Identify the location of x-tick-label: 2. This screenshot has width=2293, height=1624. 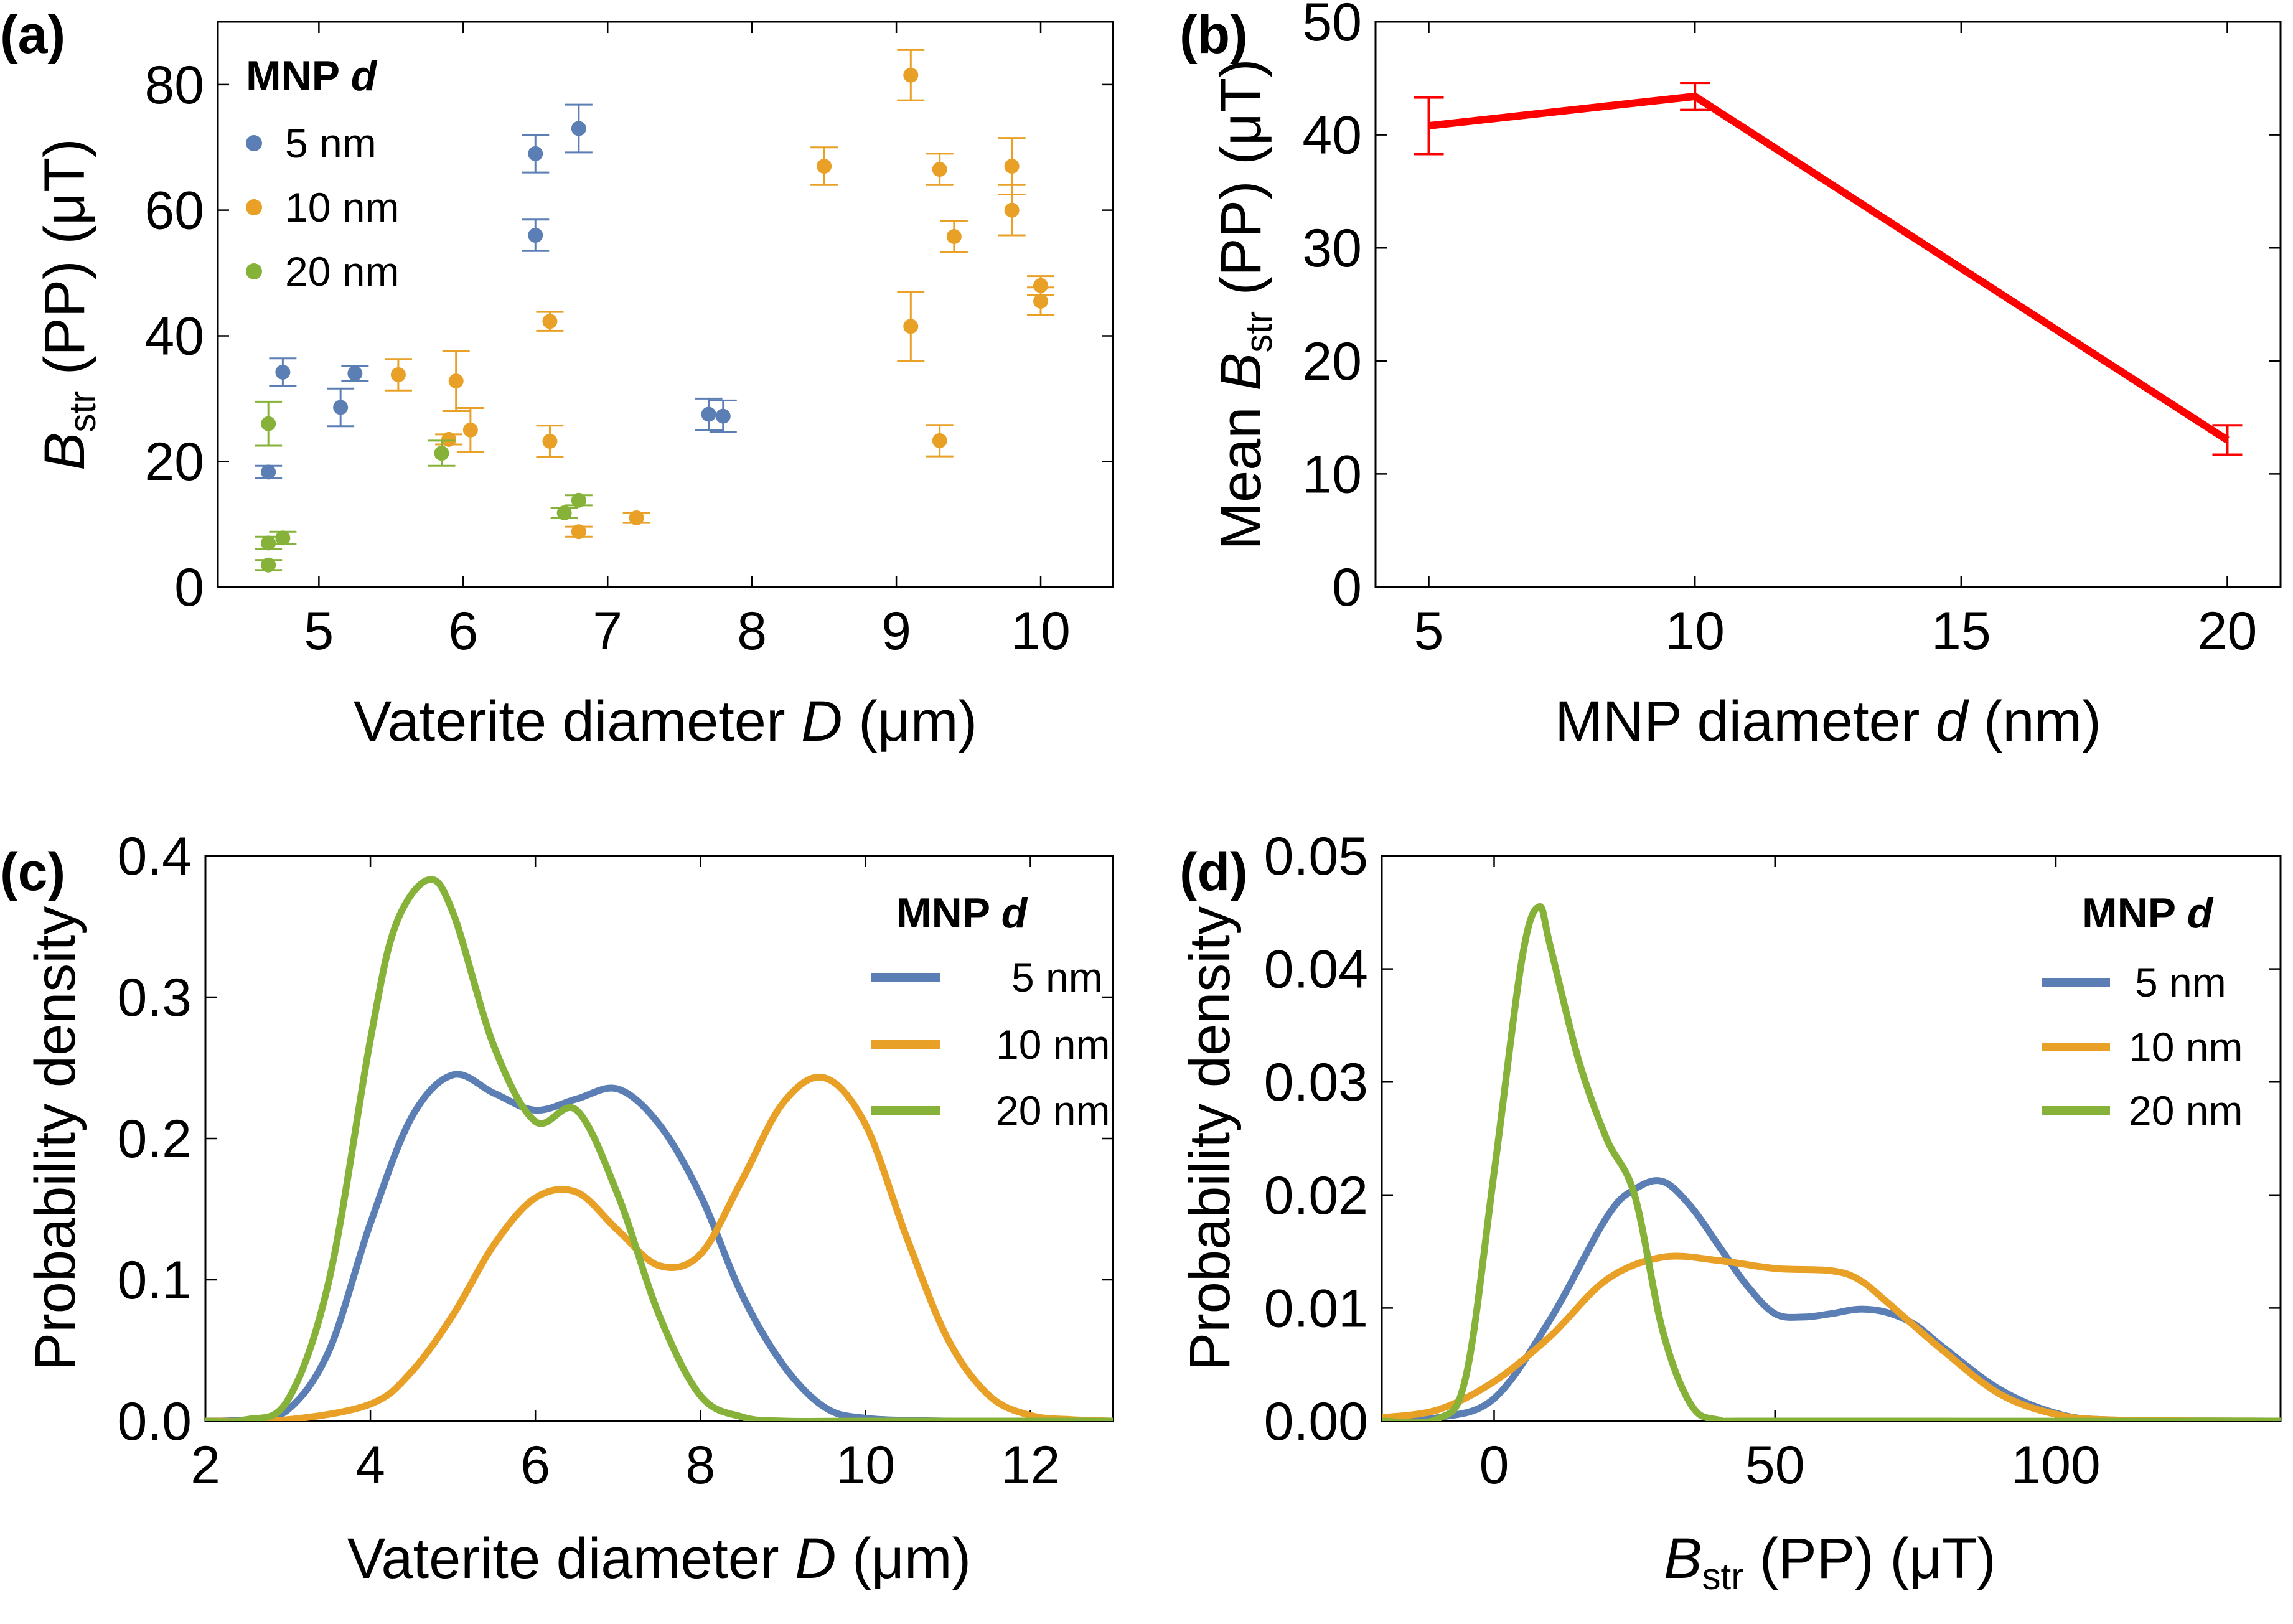
(205, 1465).